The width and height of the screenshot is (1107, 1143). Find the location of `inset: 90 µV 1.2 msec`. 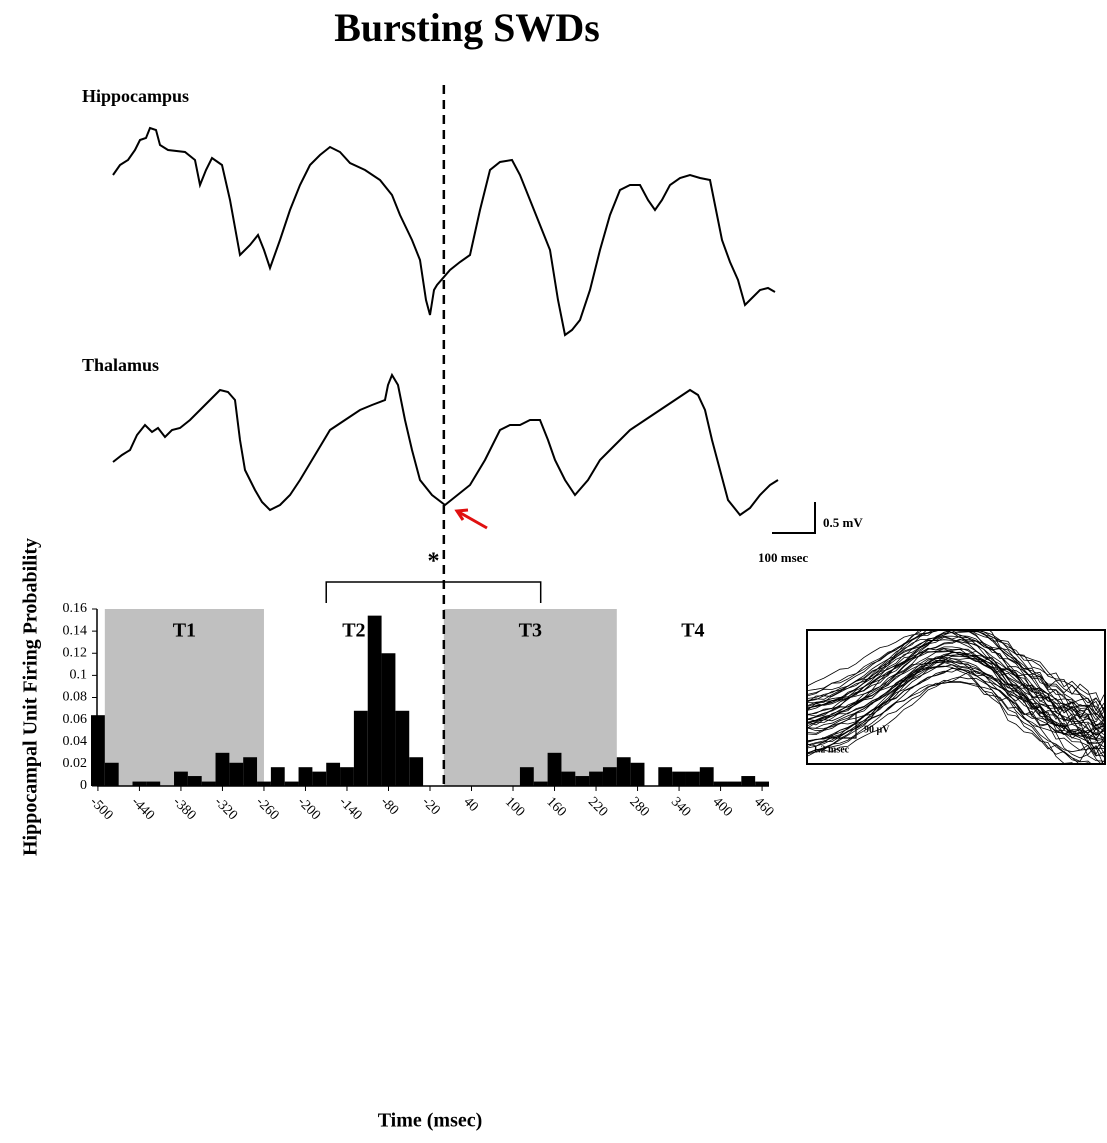

inset: 90 µV 1.2 msec is located at coordinates (956, 697).